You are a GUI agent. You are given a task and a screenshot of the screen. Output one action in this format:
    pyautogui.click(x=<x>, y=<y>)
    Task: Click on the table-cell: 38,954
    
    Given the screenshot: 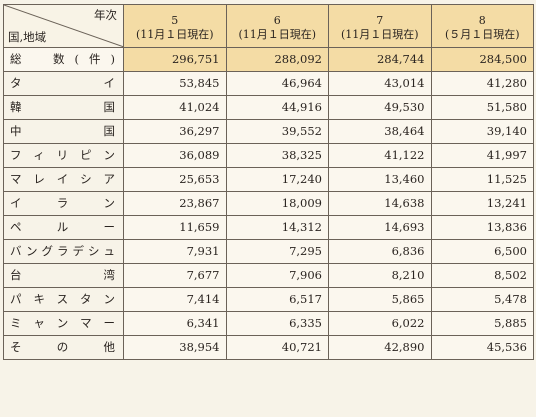 What is the action you would take?
    pyautogui.click(x=175, y=347)
    